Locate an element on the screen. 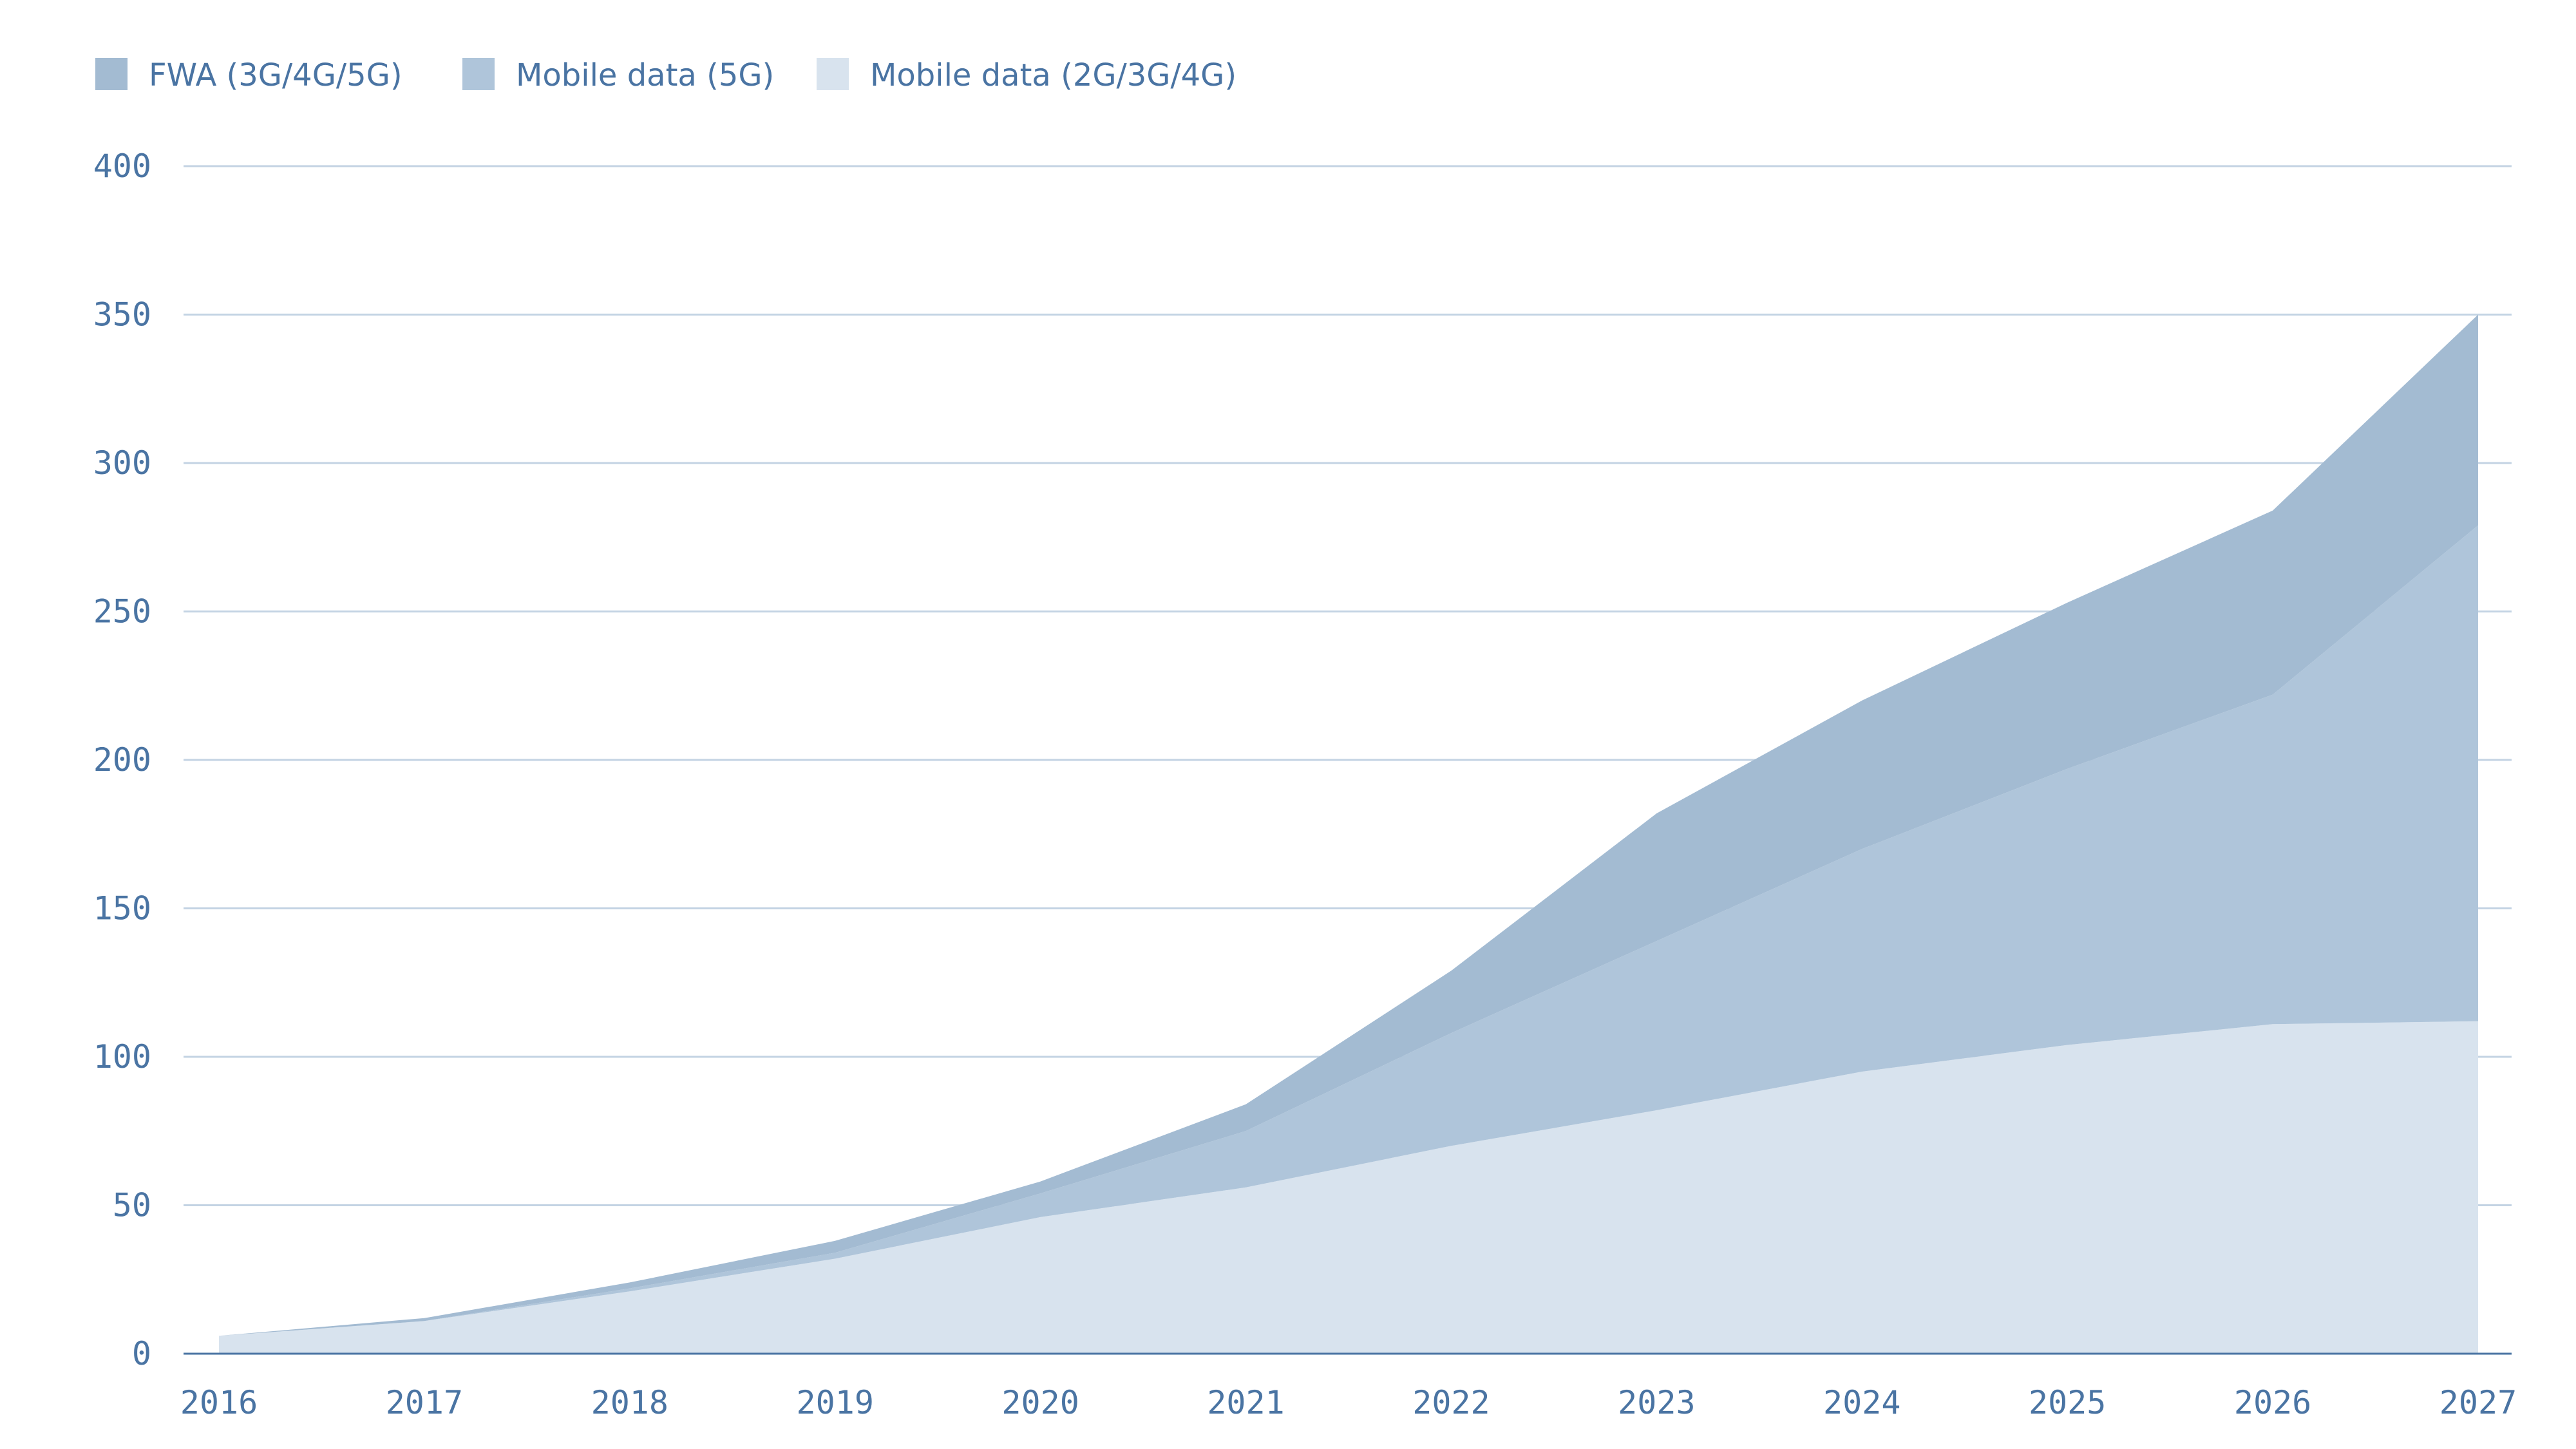 The height and width of the screenshot is (1449, 2576). y-tick-label: 250 is located at coordinates (122, 611).